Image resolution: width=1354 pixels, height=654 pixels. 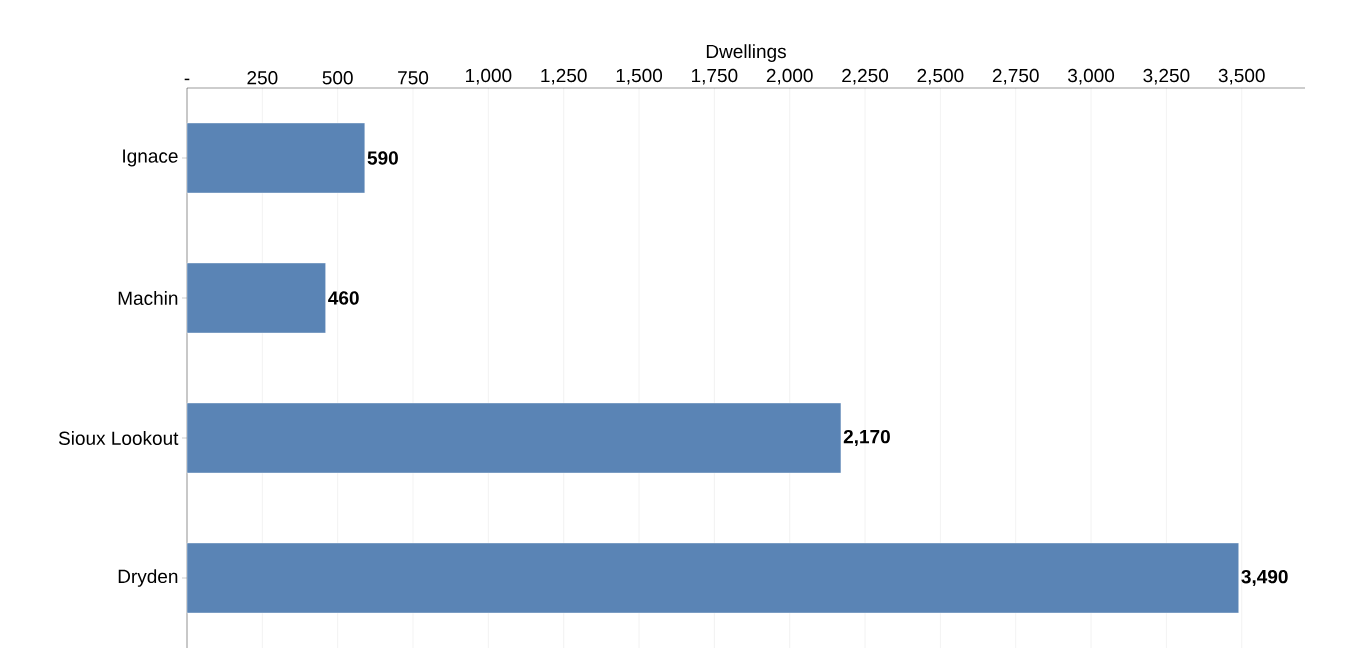 What do you see at coordinates (746, 53) in the screenshot?
I see `x-axis-title: Dwellings` at bounding box center [746, 53].